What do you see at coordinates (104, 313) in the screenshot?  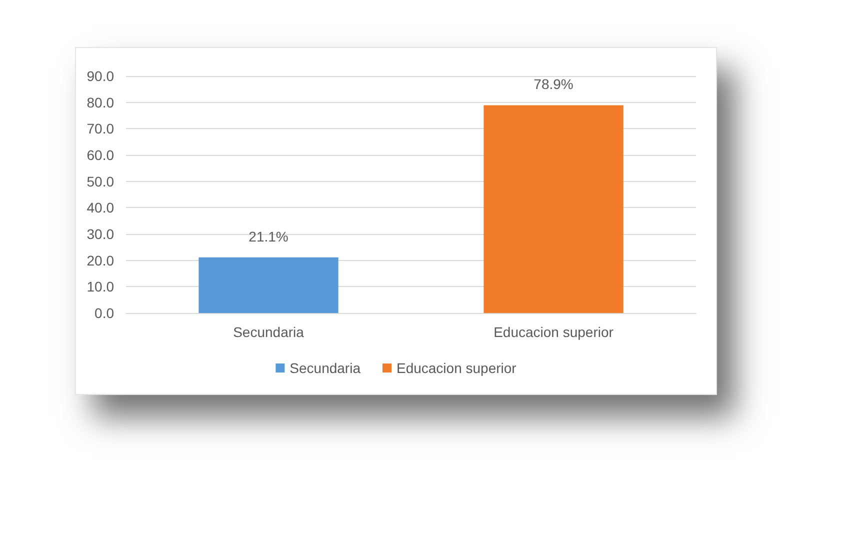 I see `y-tick-label: 0.0` at bounding box center [104, 313].